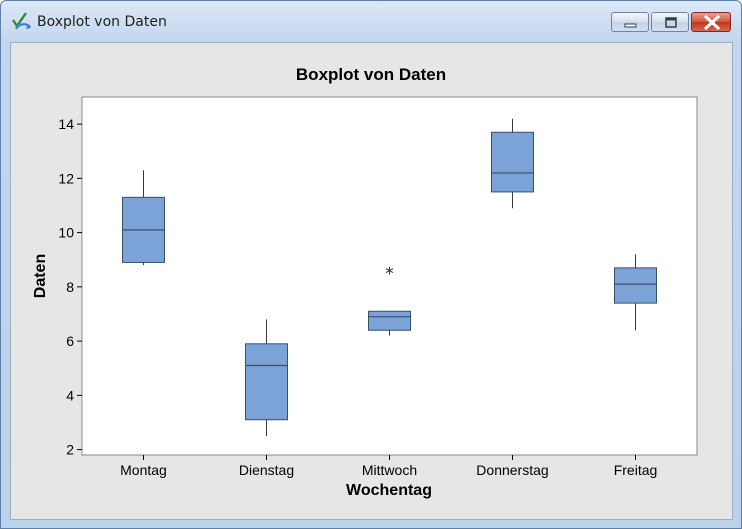  I want to click on y-tick-label: 12, so click(66, 178).